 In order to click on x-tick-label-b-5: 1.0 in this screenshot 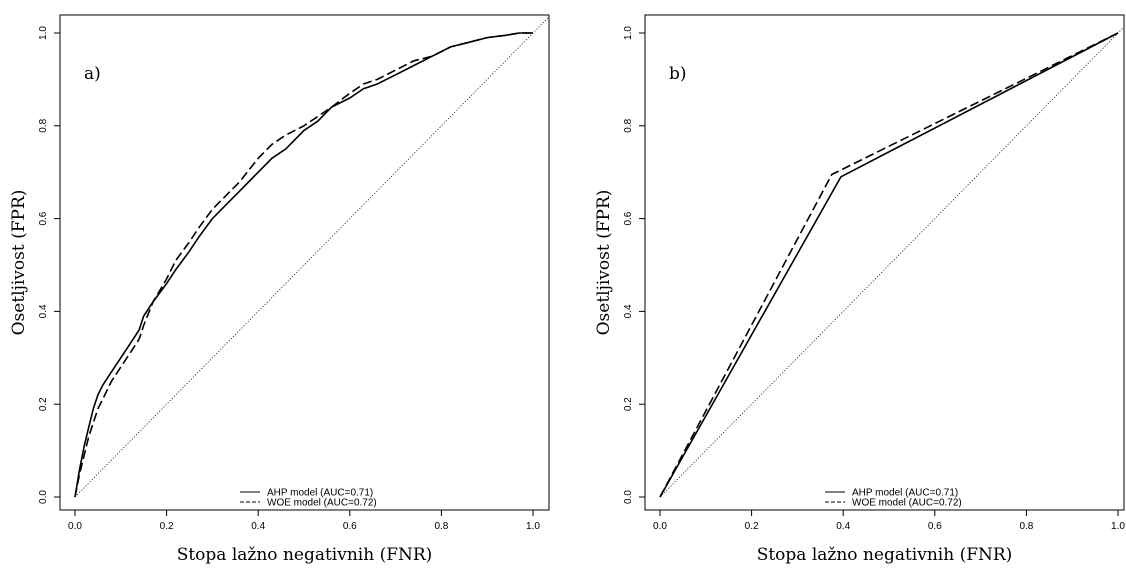, I will do `click(1118, 526)`.